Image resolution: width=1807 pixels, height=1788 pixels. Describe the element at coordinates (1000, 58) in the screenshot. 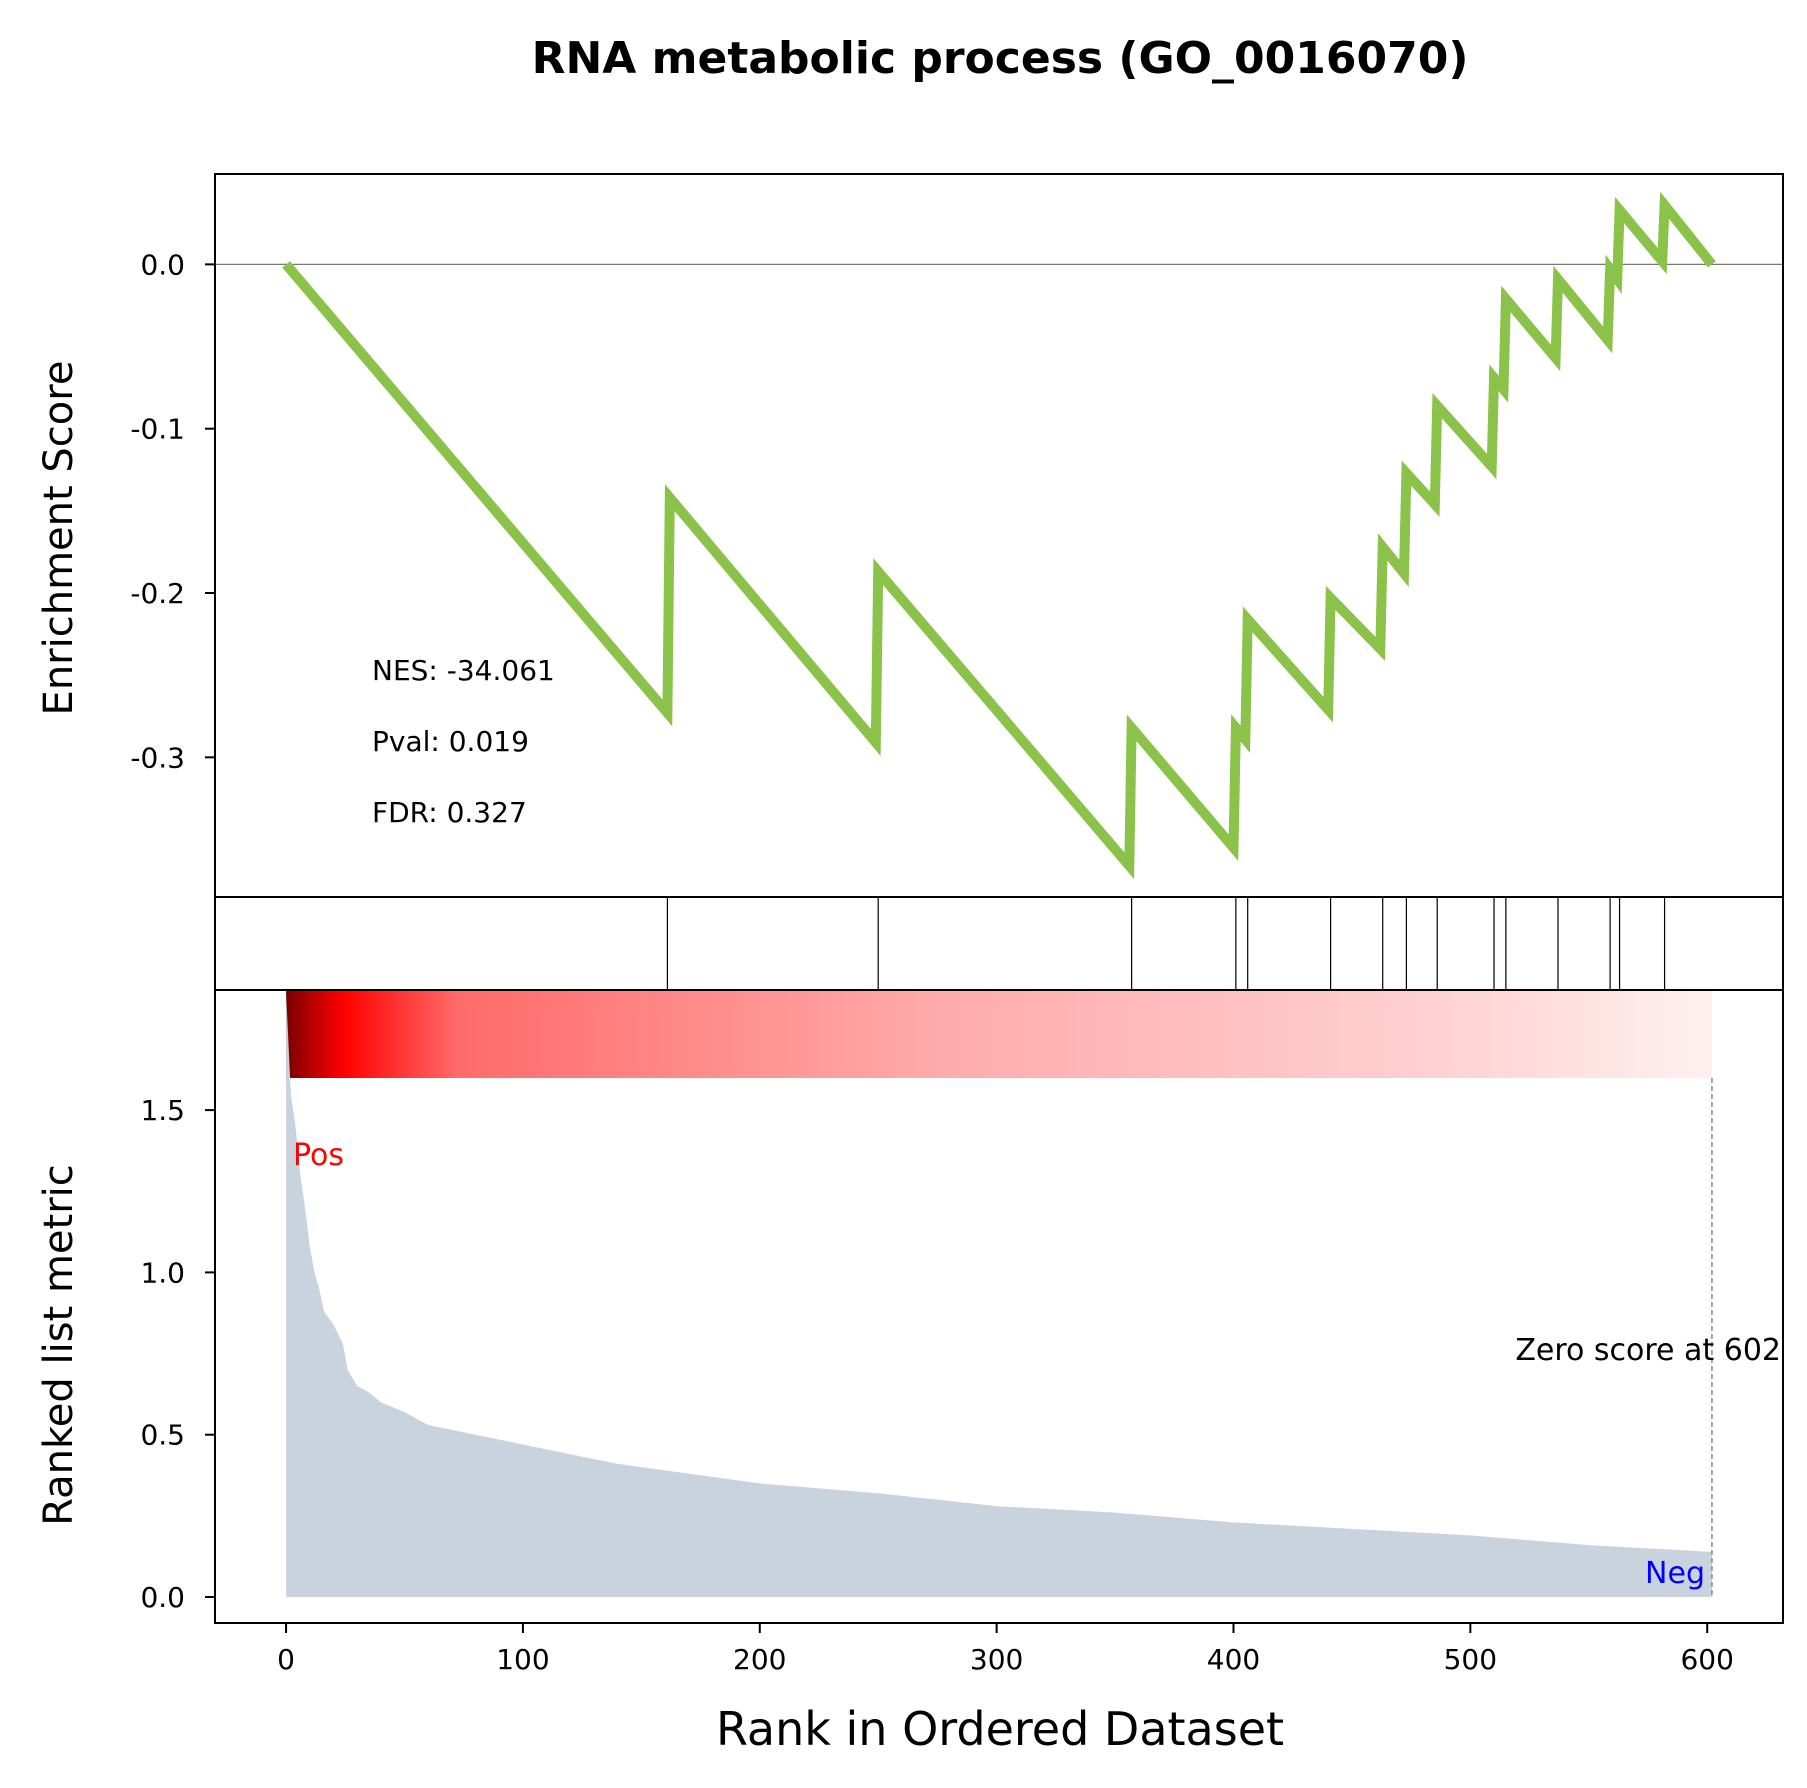

I see `chart-title: RNA metabolic process (GO_0016070)` at that location.